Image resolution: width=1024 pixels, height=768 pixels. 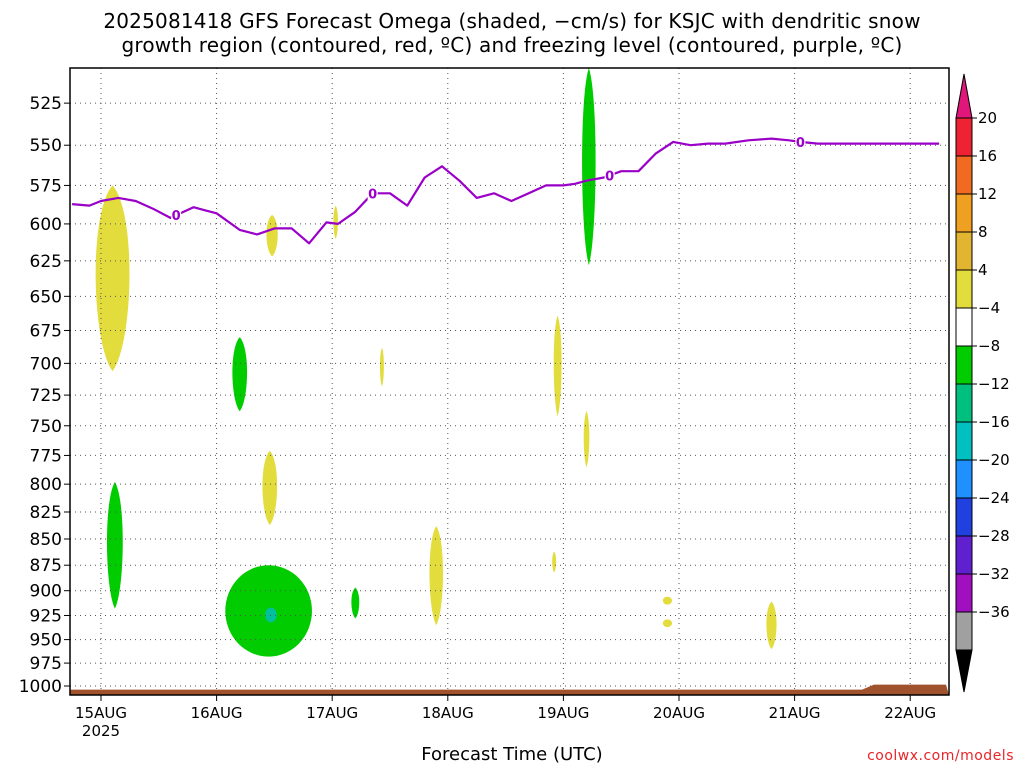 What do you see at coordinates (46, 592) in the screenshot?
I see `y-tick-label: 900` at bounding box center [46, 592].